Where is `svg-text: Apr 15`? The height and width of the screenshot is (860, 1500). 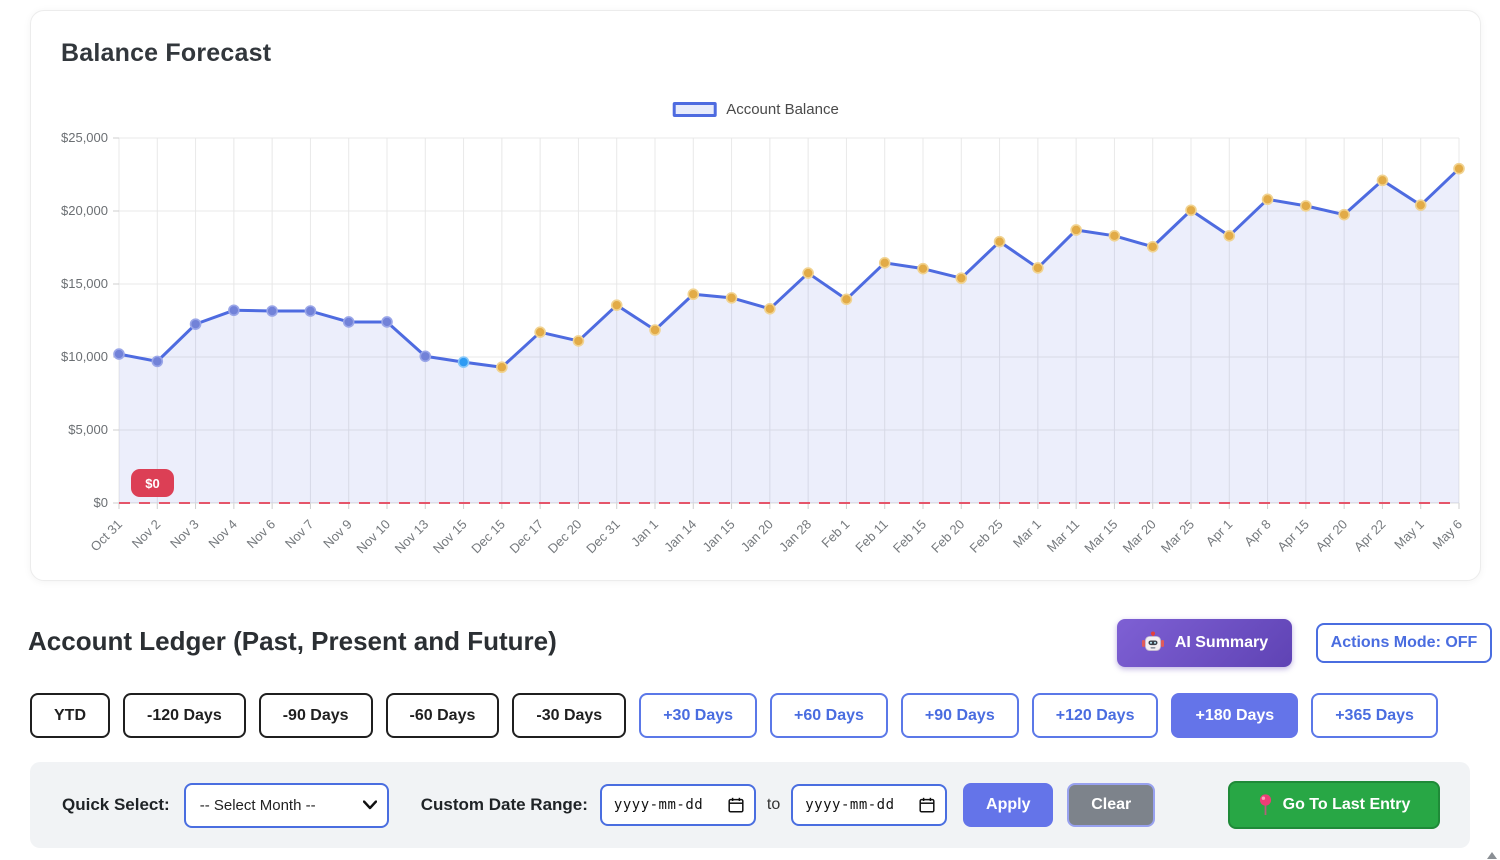 svg-text: Apr 15 is located at coordinates (1293, 536).